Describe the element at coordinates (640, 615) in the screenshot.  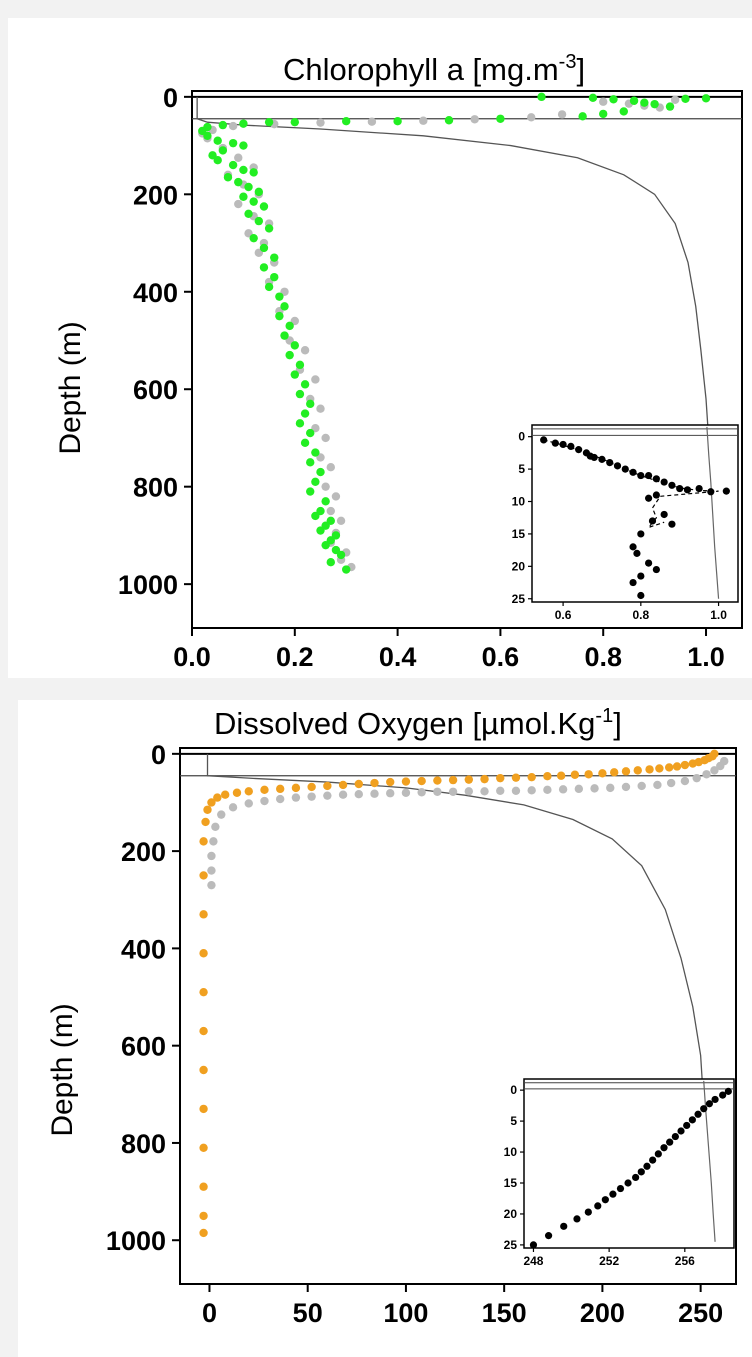
I see `inset-x-tick-label: 0.8` at that location.